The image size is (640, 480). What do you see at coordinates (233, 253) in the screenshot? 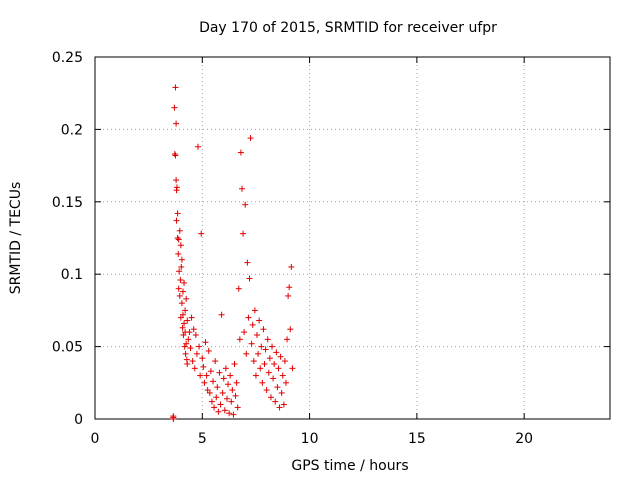
I see `data-points` at bounding box center [233, 253].